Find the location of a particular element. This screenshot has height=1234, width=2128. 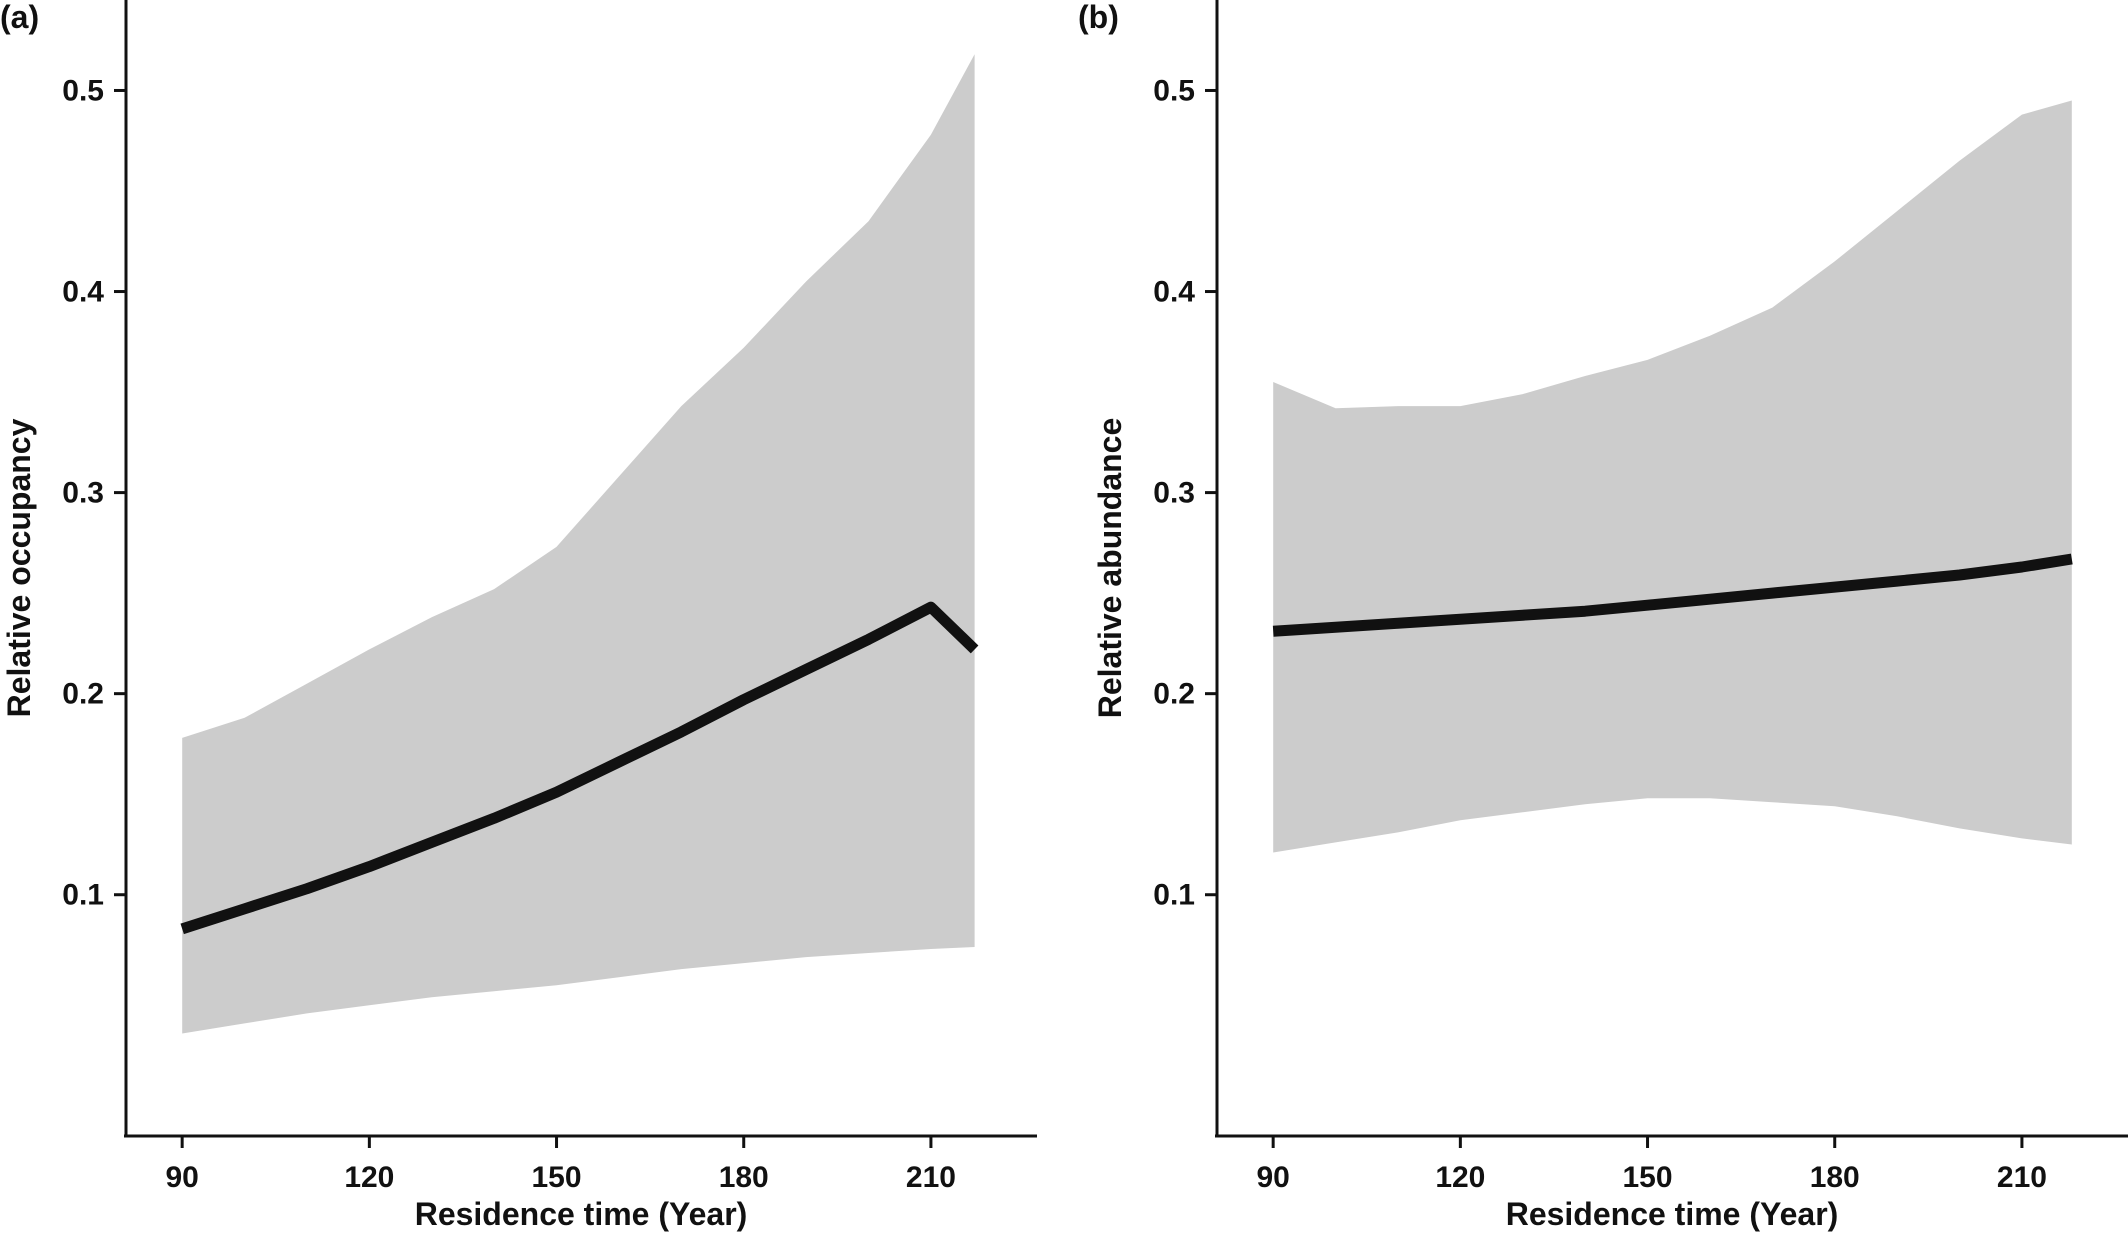

panel-a-y-tick-label: 0.2 is located at coordinates (83, 694).